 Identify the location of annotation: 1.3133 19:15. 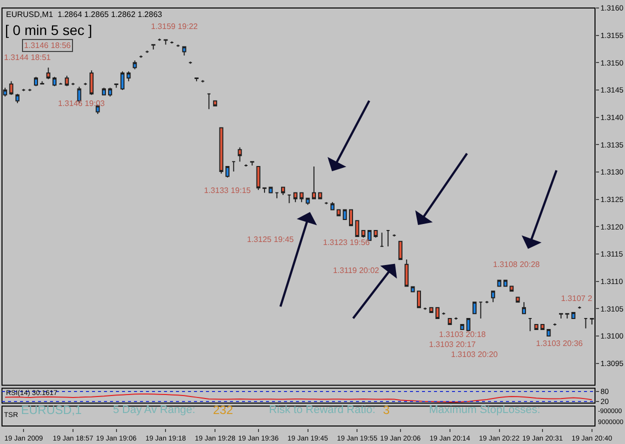
(228, 190).